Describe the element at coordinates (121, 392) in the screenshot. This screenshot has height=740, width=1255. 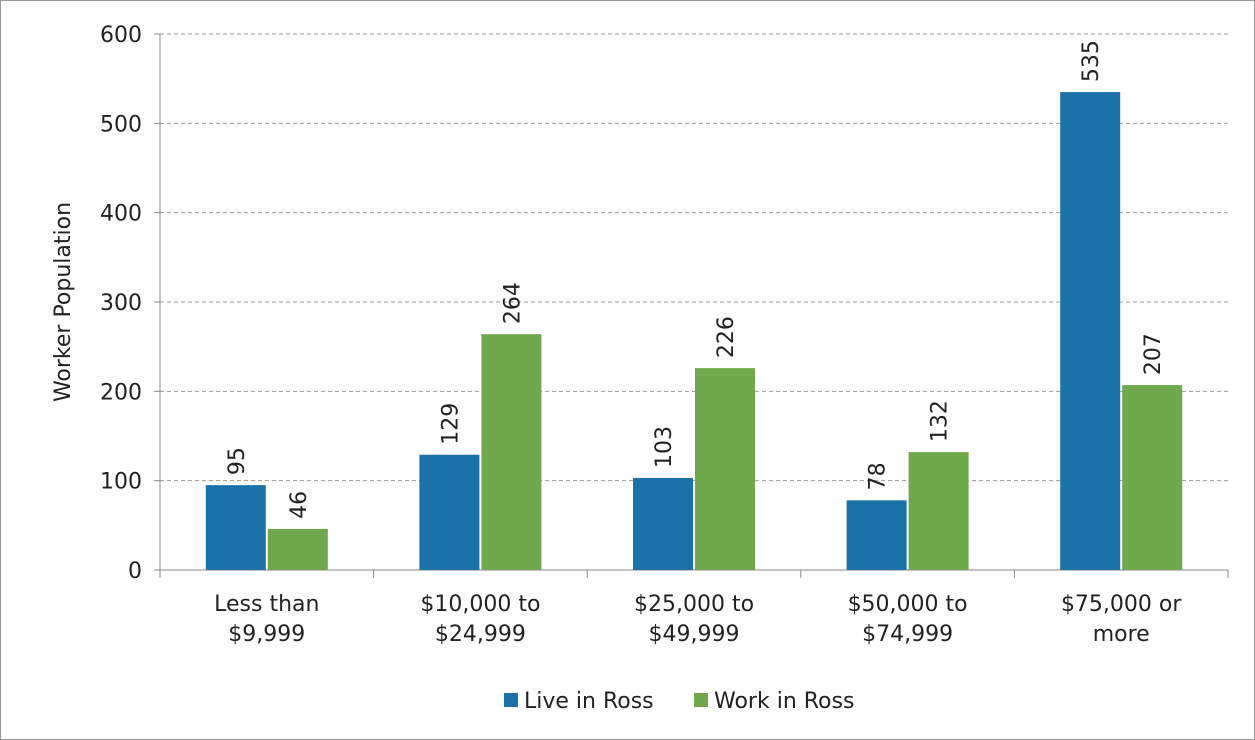
I see `y-tick-label: 200` at that location.